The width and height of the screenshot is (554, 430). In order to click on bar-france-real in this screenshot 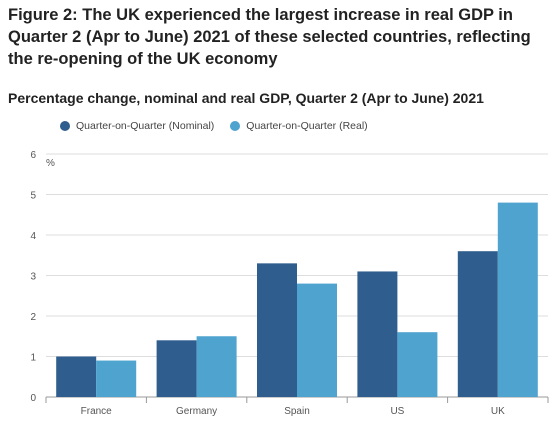, I will do `click(116, 378)`.